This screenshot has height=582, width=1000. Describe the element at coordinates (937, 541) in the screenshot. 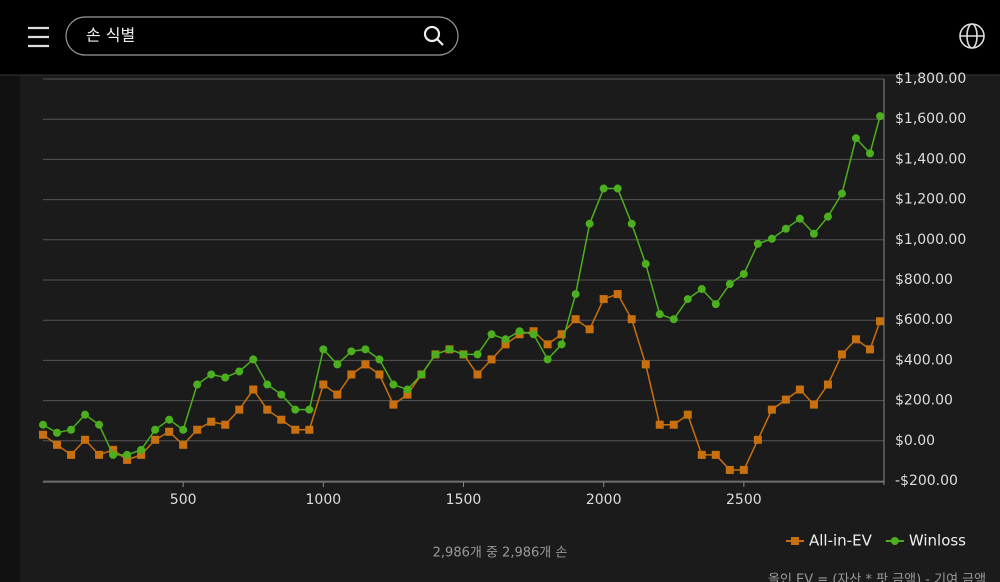

I see `legend-label: Winloss` at that location.